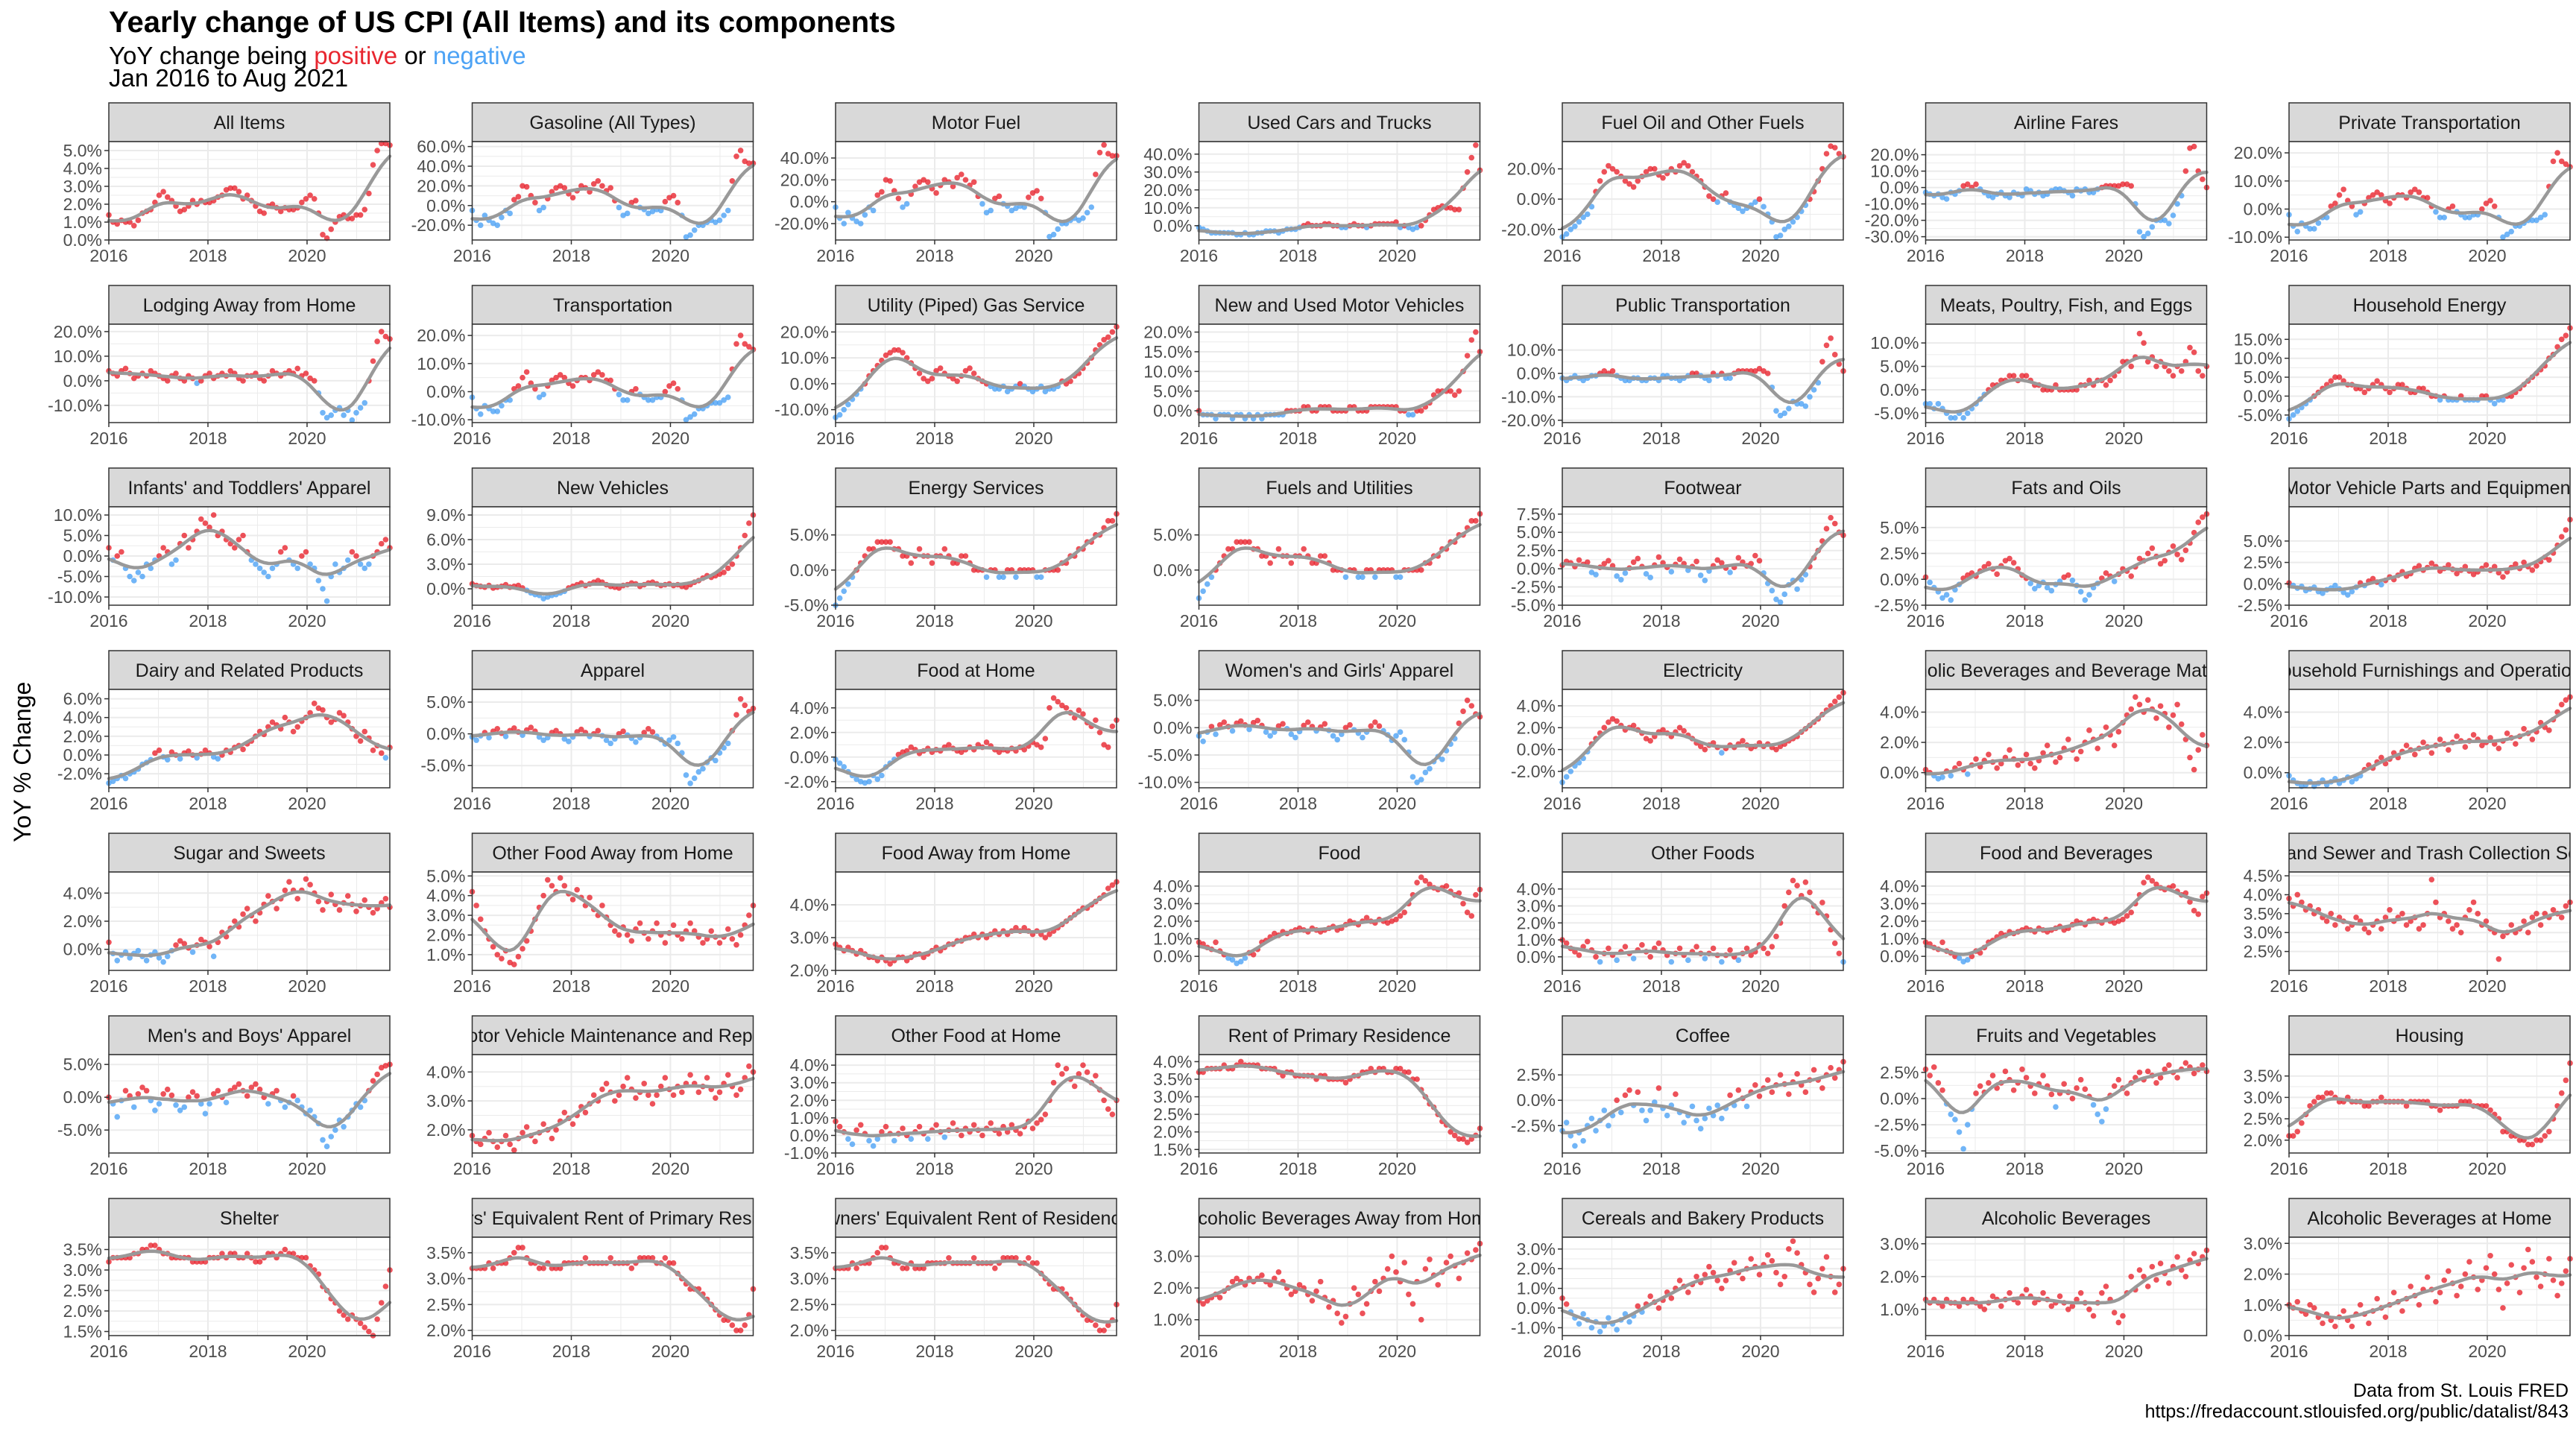  I want to click on y-tick-label: 1.0%, so click(809, 1118).